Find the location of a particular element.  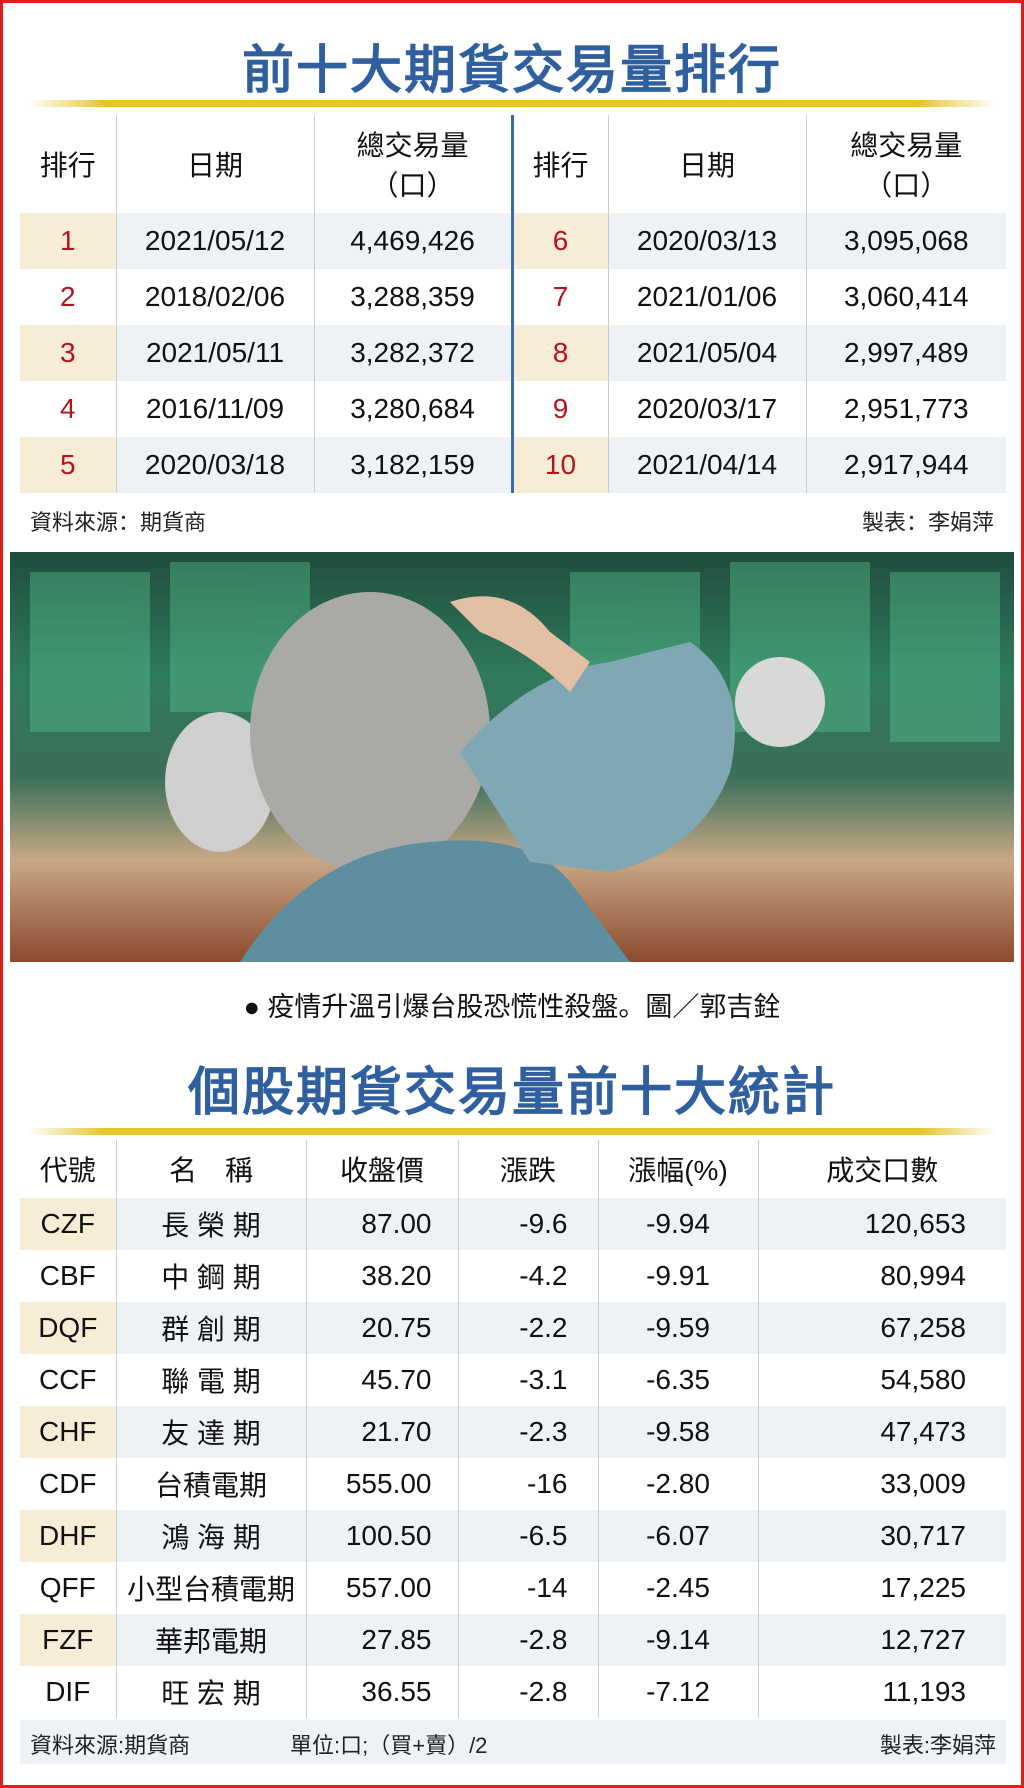

name-cell: 長 榮 期 is located at coordinates (210, 1224).